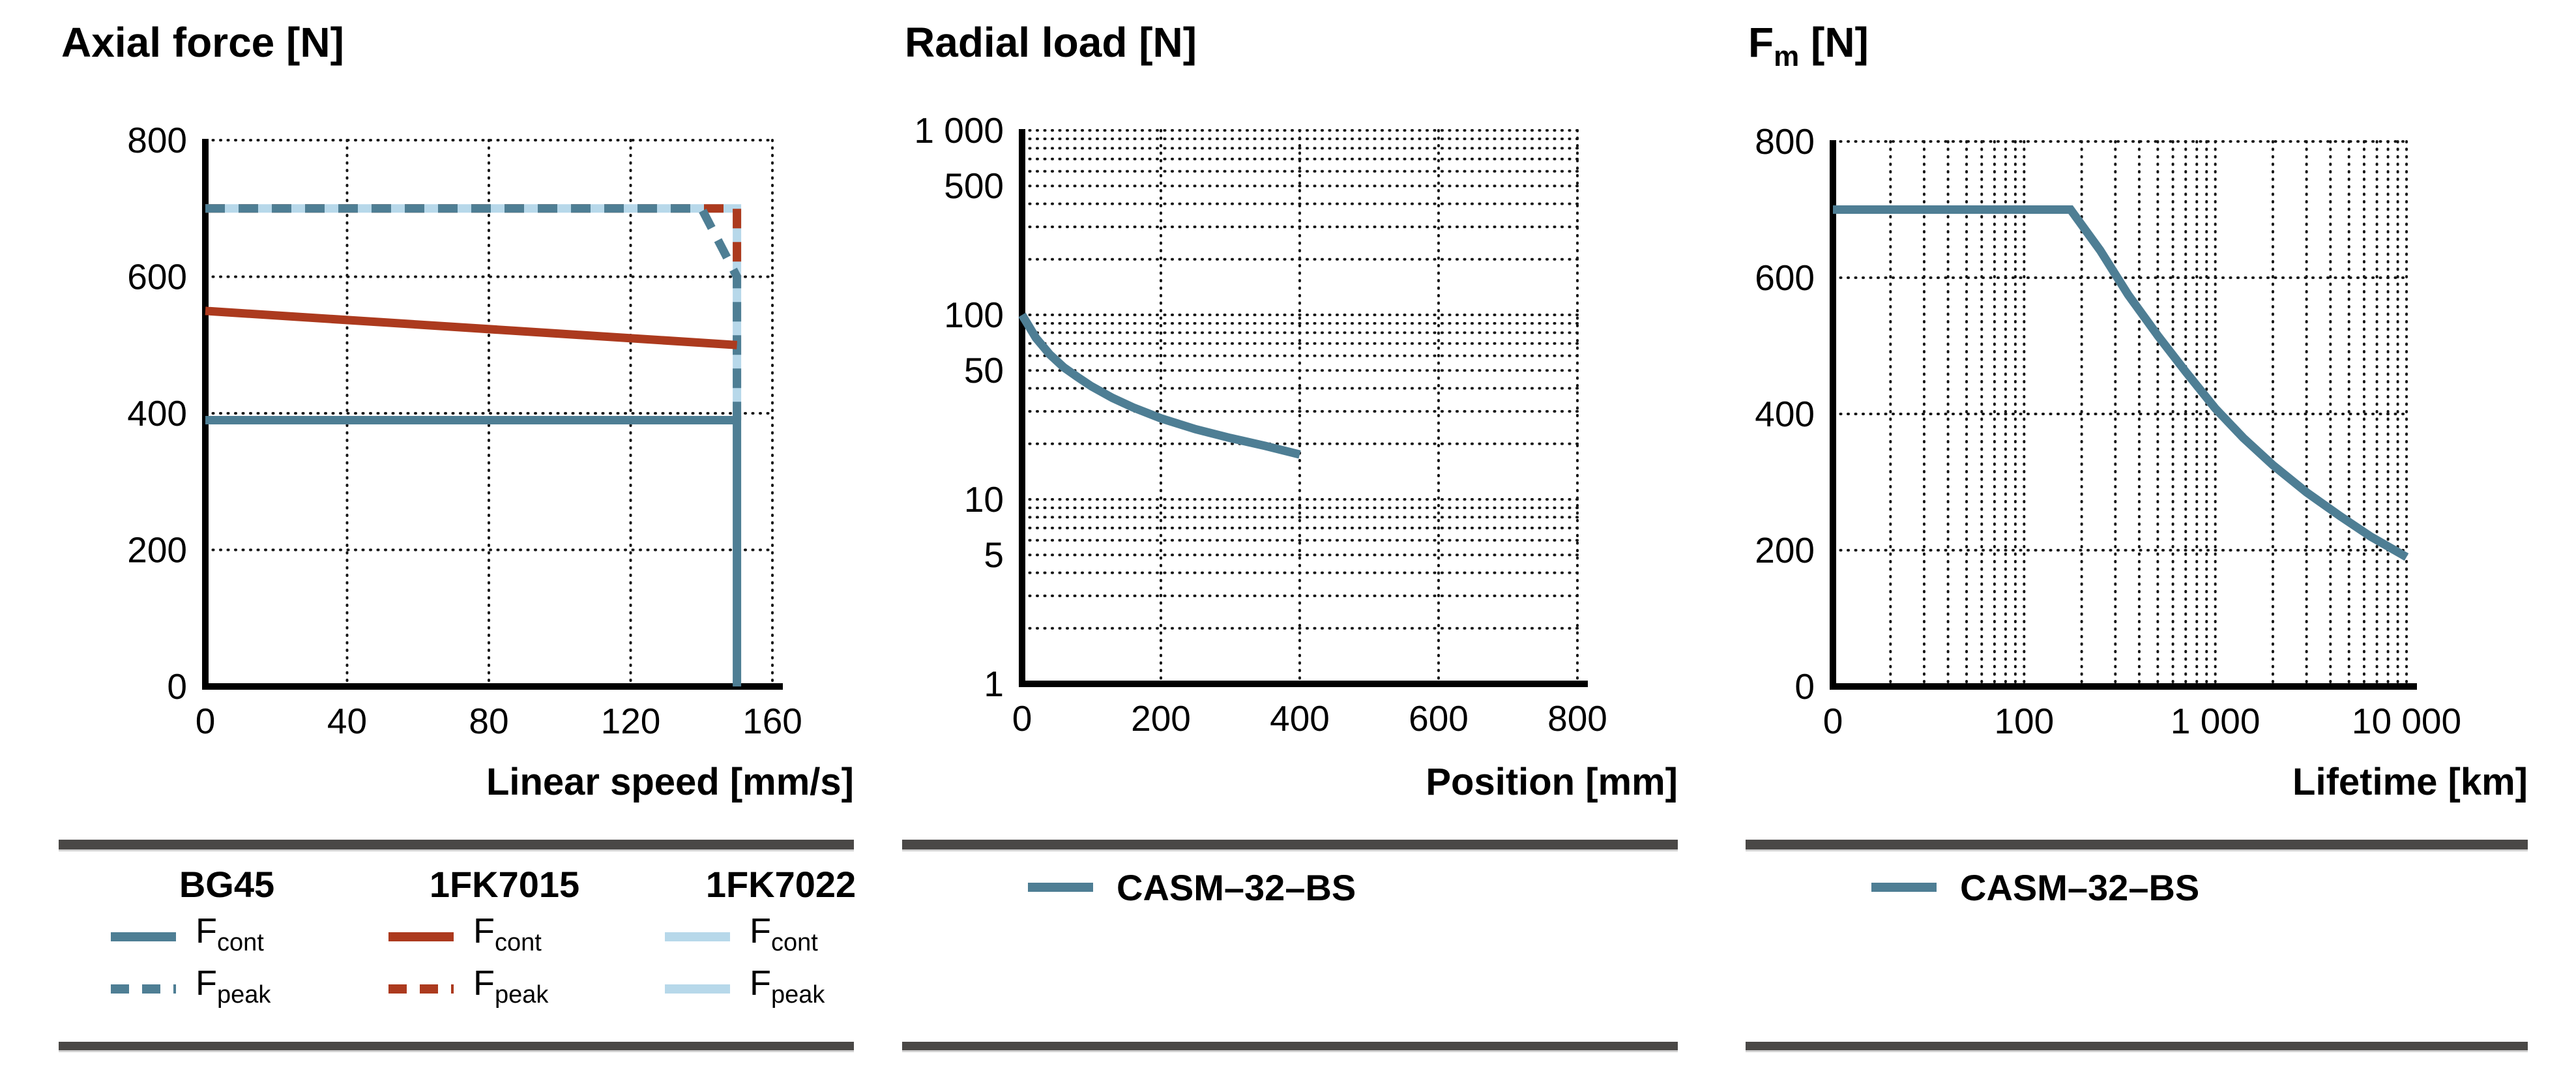 Image resolution: width=2576 pixels, height=1090 pixels. I want to click on axial-force-chart-canvas: 0 40 80 120 160 0 200 400 600 800, so click(464, 431).